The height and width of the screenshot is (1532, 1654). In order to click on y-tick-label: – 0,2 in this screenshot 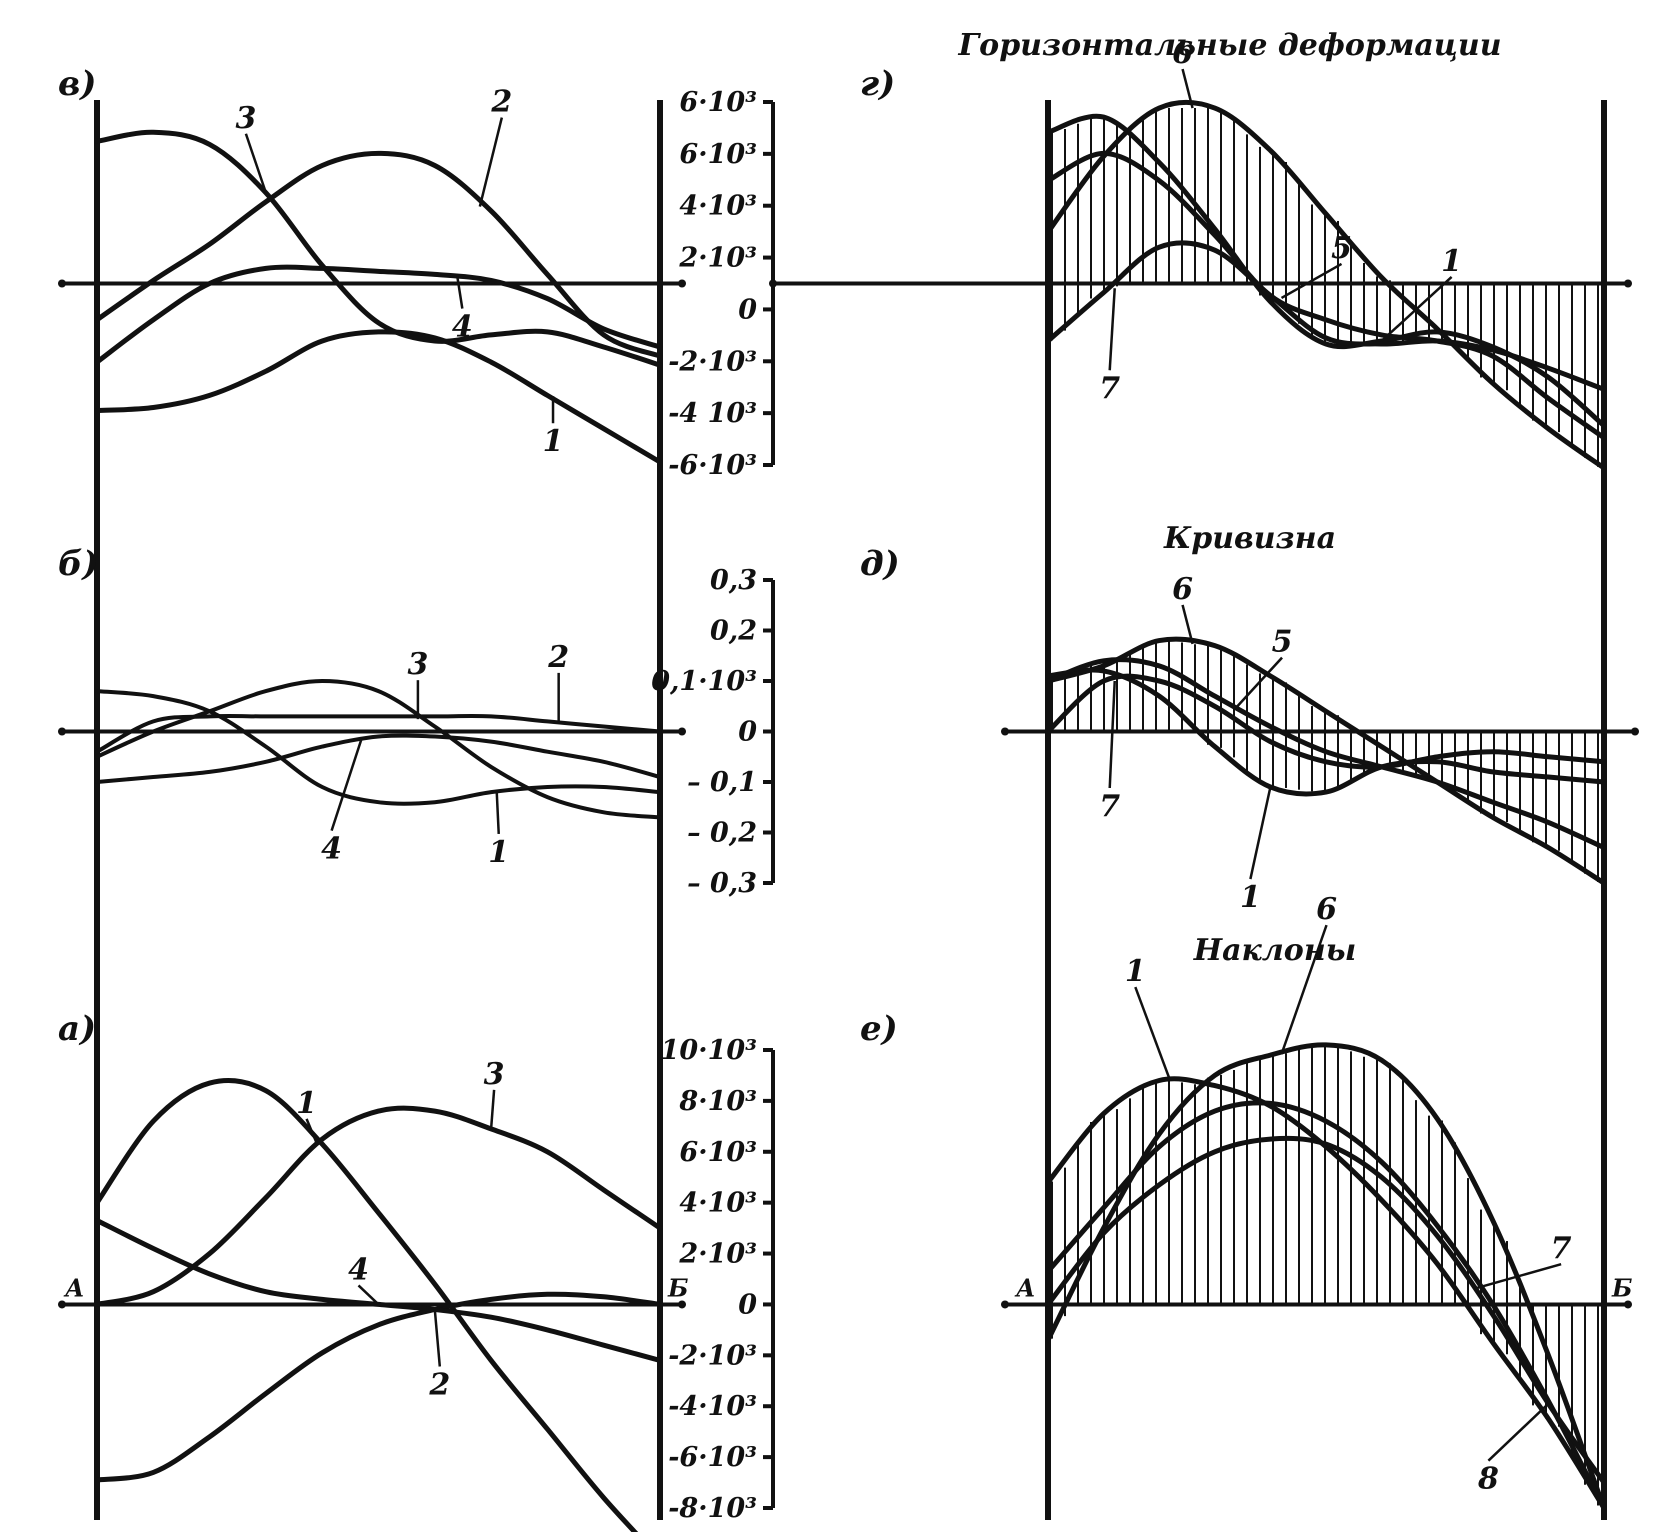, I will do `click(722, 833)`.